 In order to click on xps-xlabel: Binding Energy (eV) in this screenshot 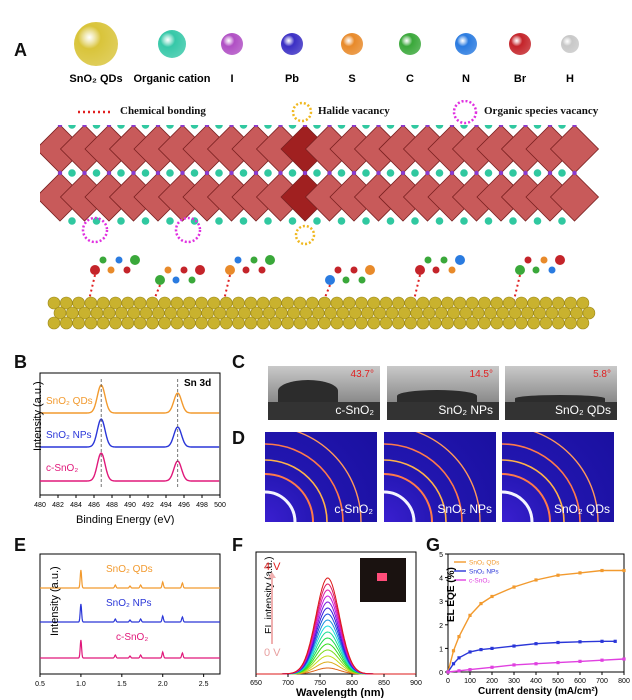, I will do `click(125, 519)`.